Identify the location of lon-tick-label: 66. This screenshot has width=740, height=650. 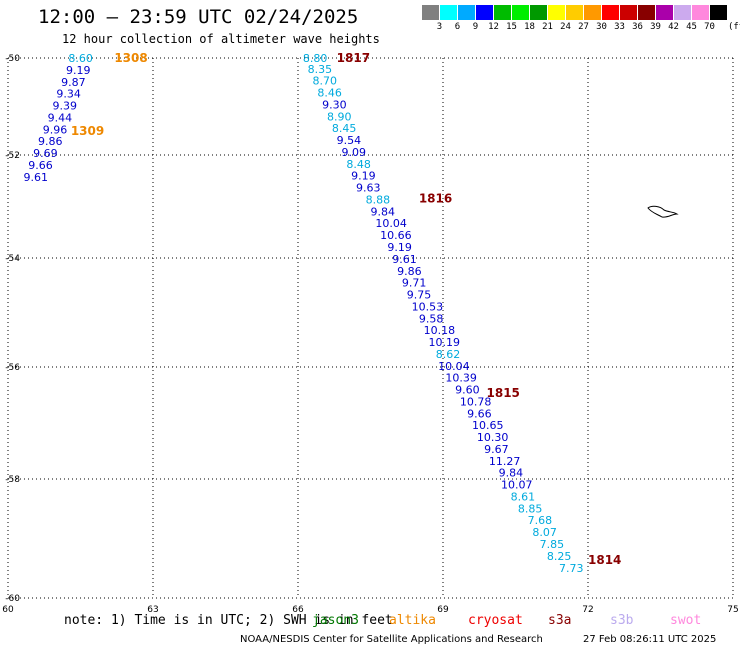
(298, 610).